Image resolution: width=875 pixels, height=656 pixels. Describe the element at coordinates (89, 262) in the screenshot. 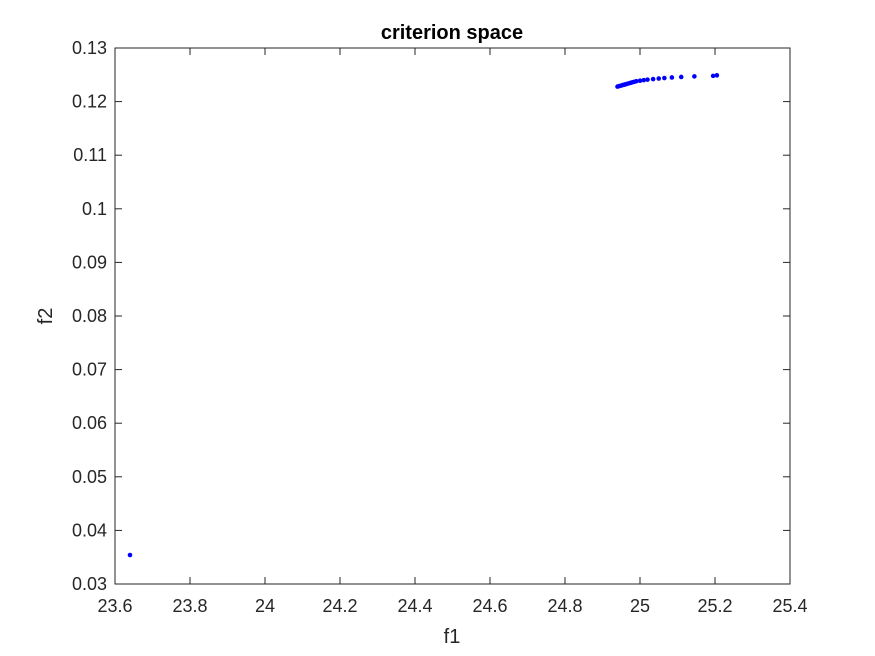

I see `y-tick-label: 0.09` at that location.